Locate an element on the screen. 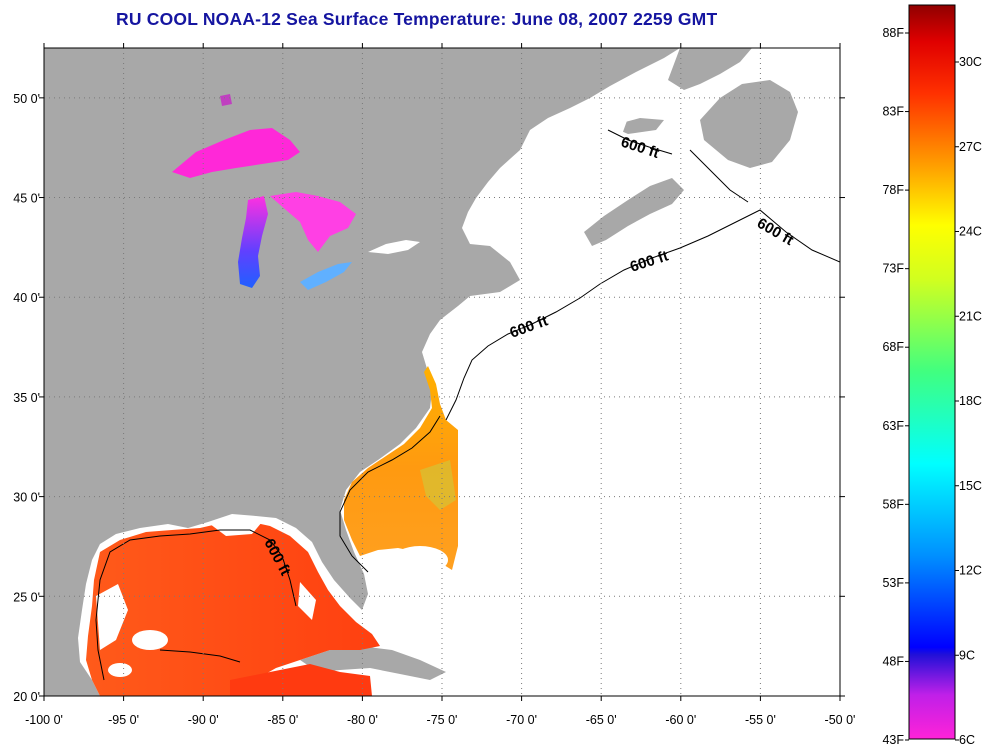 The width and height of the screenshot is (984, 754). lake-huron is located at coordinates (313, 222).